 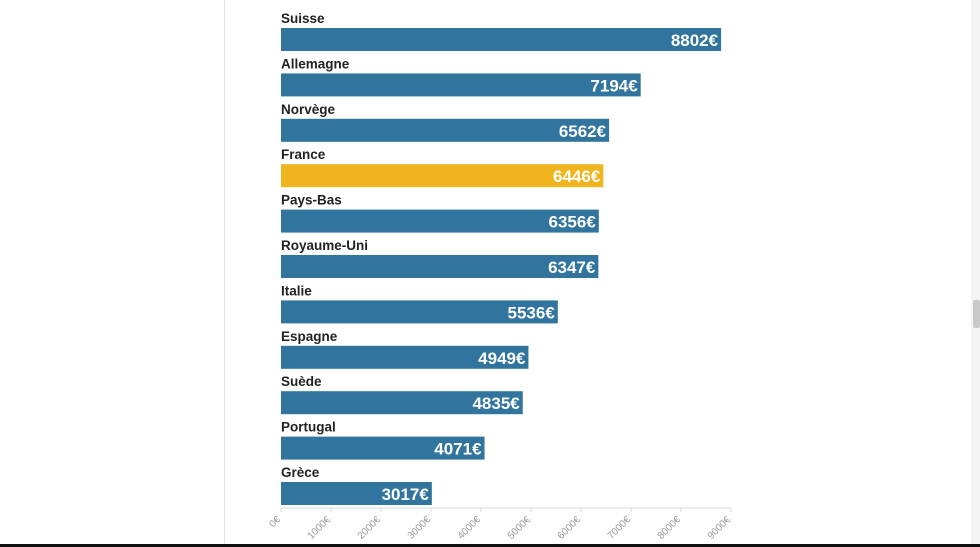 I want to click on x-tick-label: 9000€, so click(x=720, y=528).